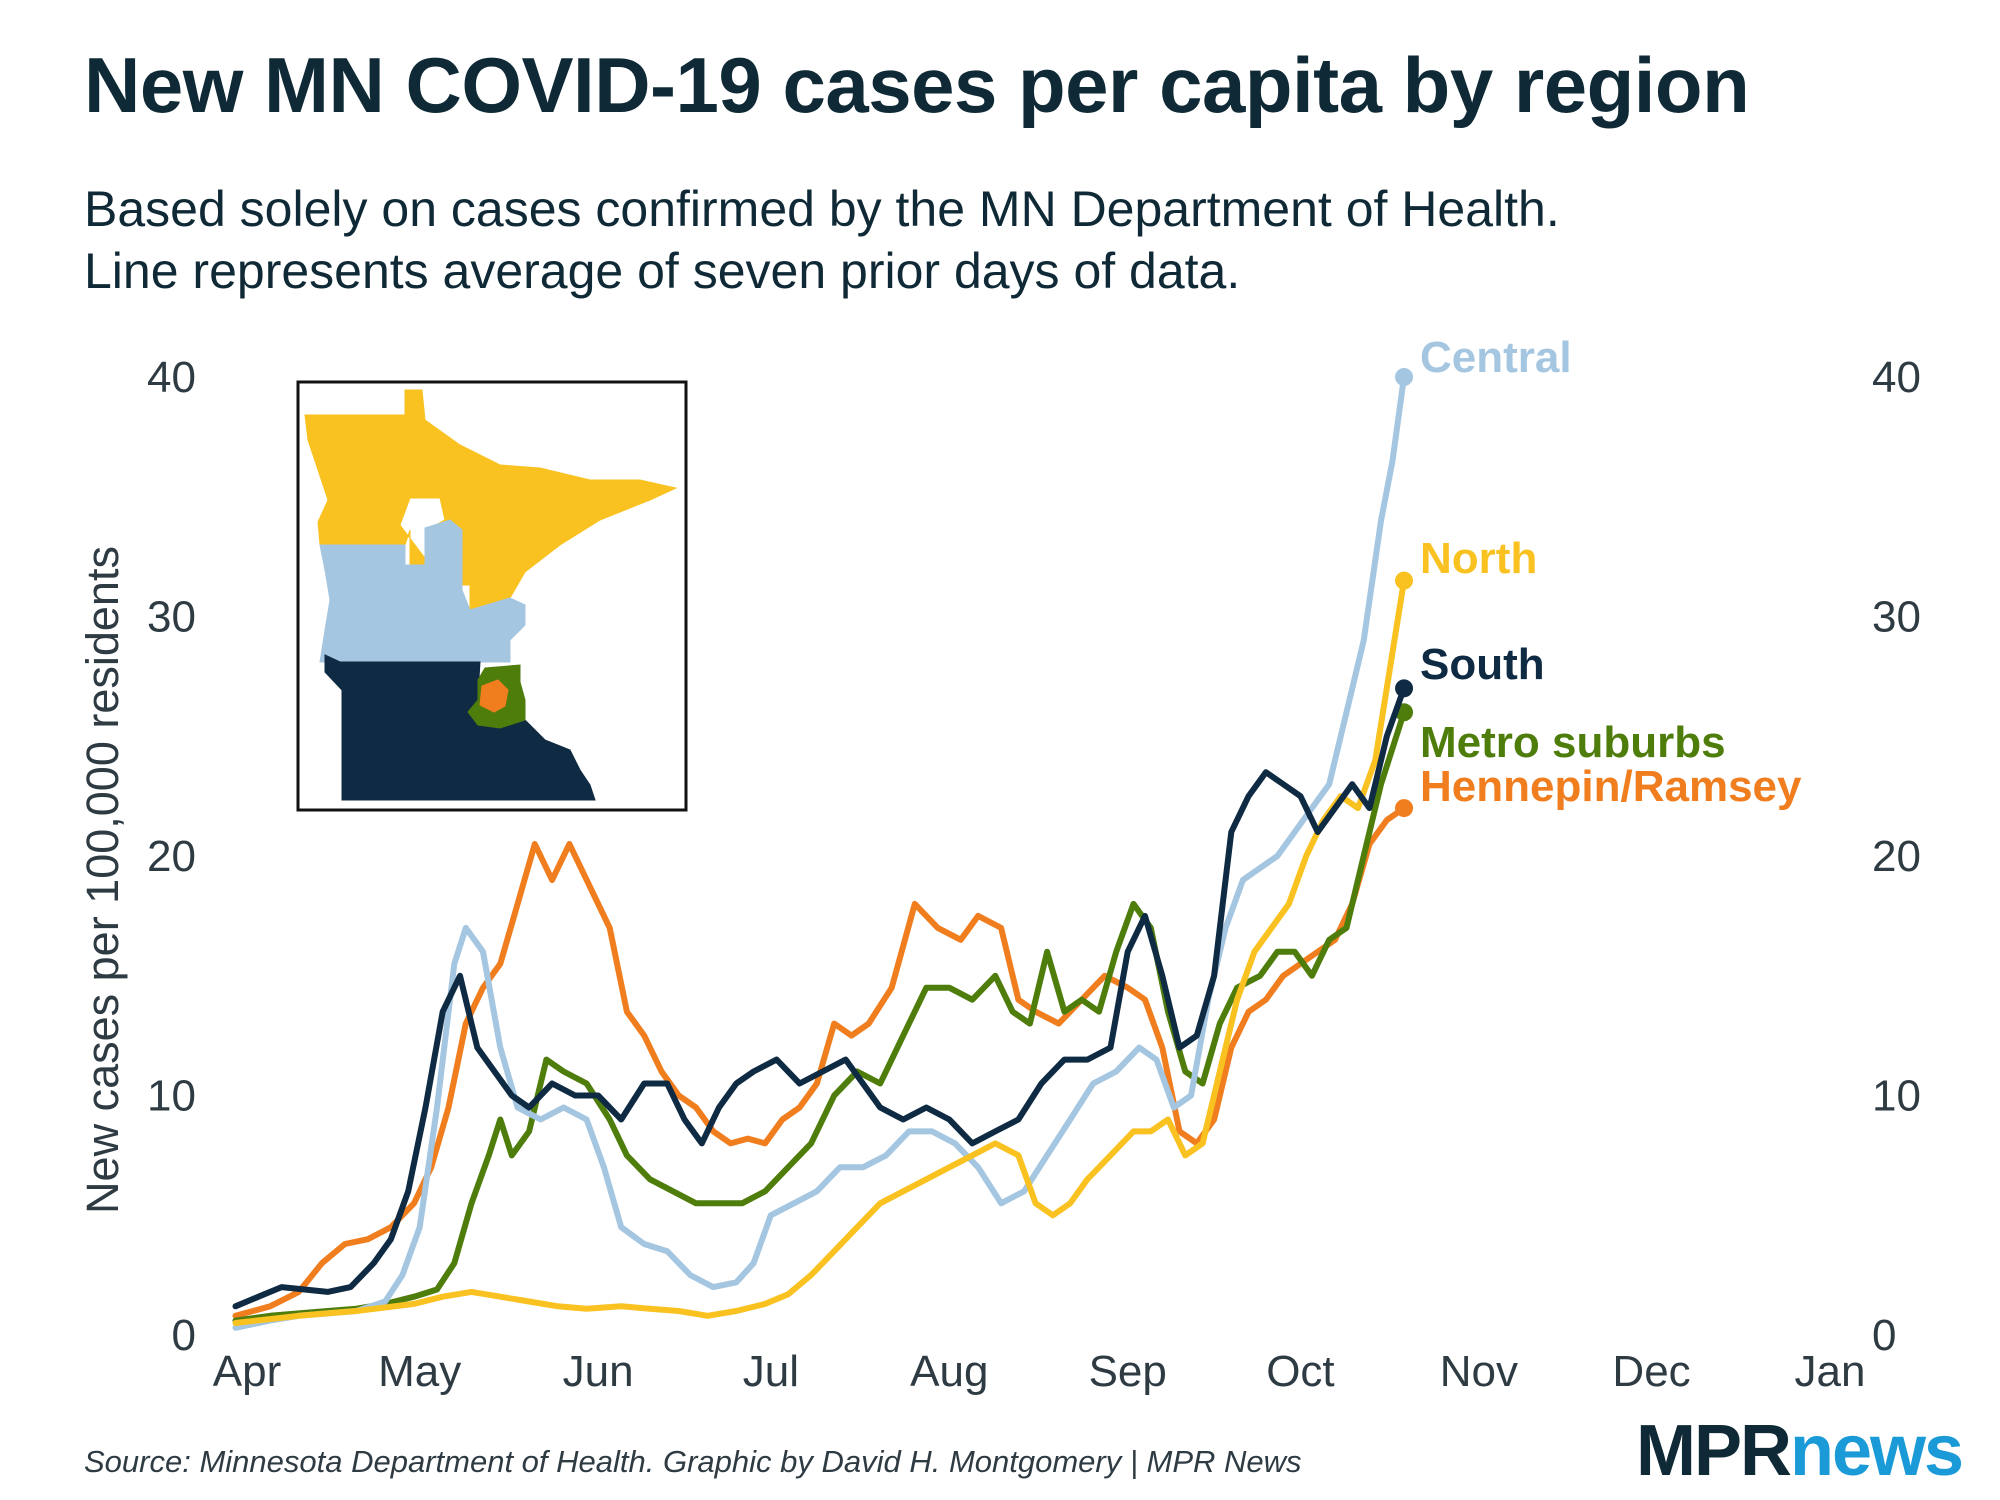  What do you see at coordinates (1482, 664) in the screenshot?
I see `series-label: South` at bounding box center [1482, 664].